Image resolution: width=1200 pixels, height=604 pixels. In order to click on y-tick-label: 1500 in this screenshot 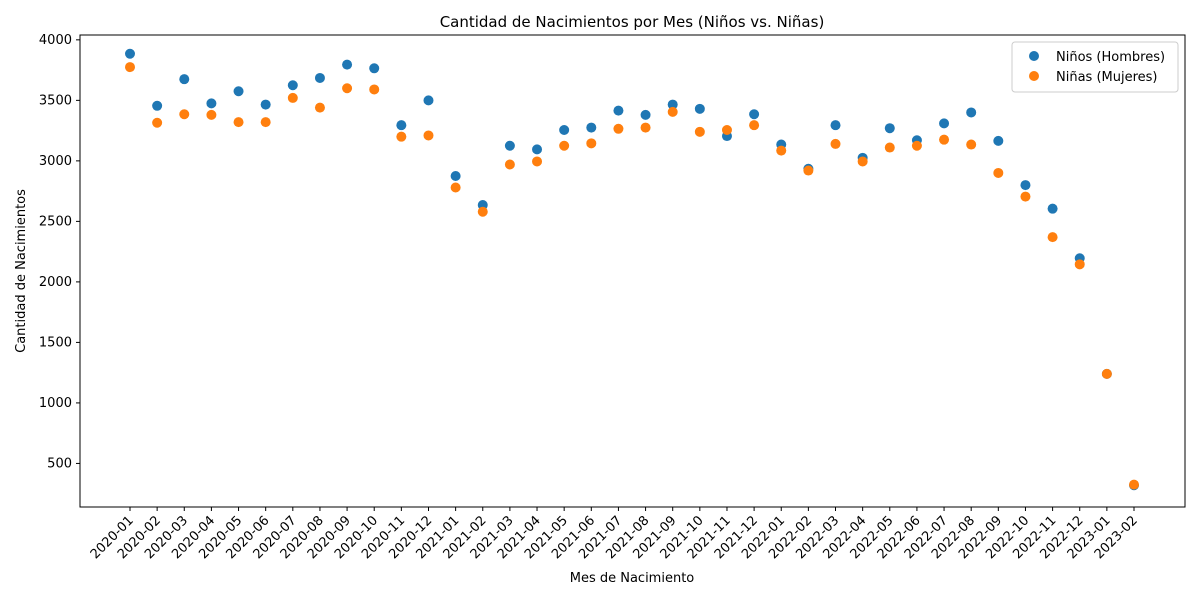, I will do `click(55, 342)`.